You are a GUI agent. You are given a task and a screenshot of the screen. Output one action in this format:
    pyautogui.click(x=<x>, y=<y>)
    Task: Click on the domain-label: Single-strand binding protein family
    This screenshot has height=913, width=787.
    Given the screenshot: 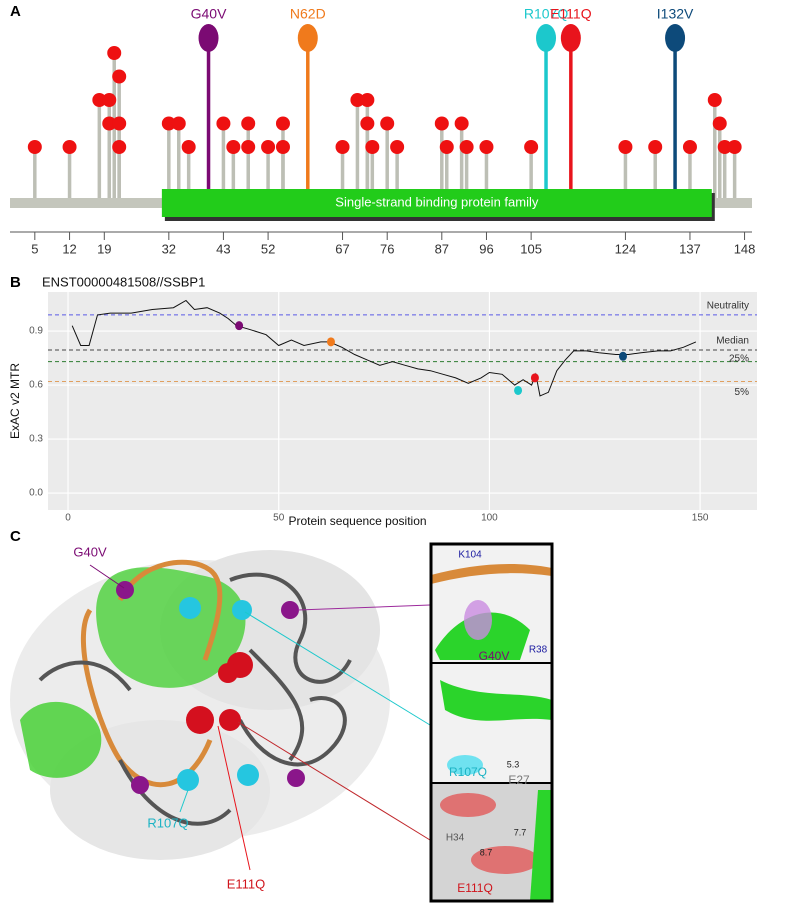 What is the action you would take?
    pyautogui.click(x=437, y=201)
    